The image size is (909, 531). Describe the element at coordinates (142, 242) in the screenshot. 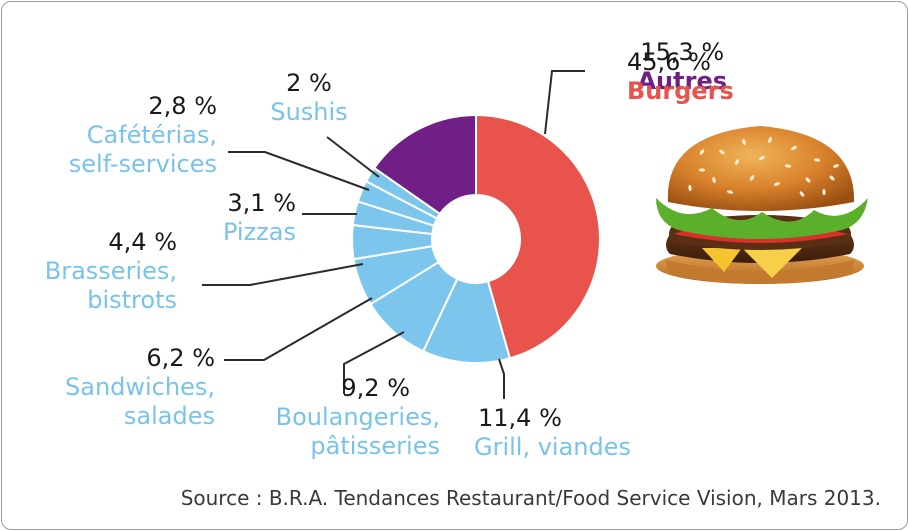

I see `percent-brasseries: 4,4 %` at that location.